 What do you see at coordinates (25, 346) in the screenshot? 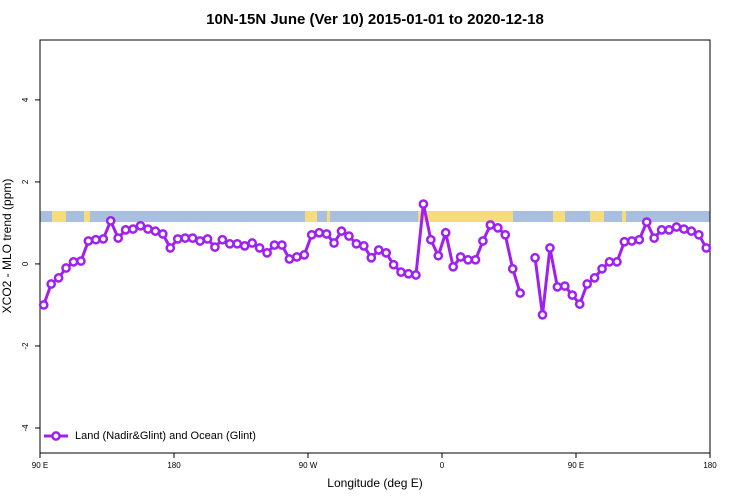
I see `y-tick-label: -2` at bounding box center [25, 346].